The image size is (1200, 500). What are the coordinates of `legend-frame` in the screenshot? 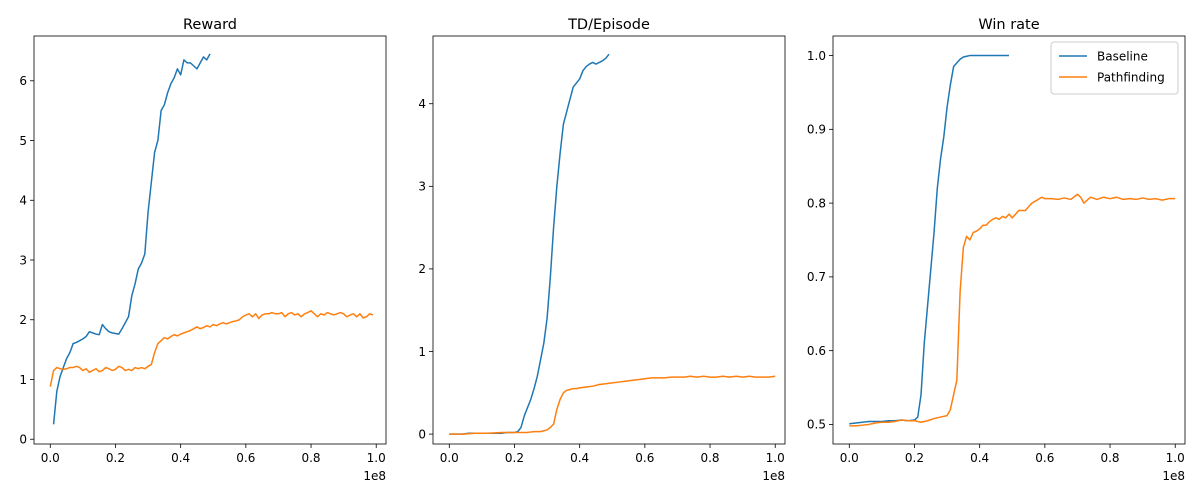 It's located at (1114, 68).